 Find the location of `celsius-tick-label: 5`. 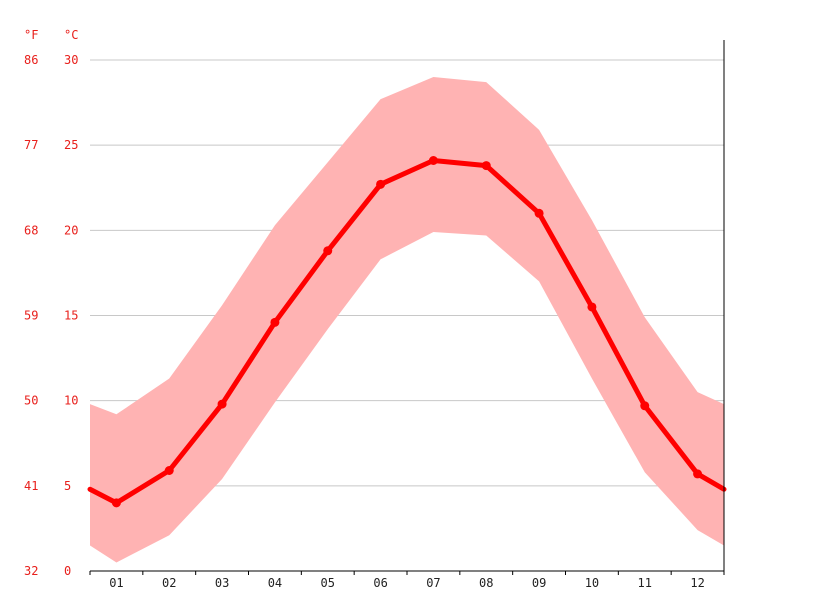

celsius-tick-label: 5 is located at coordinates (67, 486).